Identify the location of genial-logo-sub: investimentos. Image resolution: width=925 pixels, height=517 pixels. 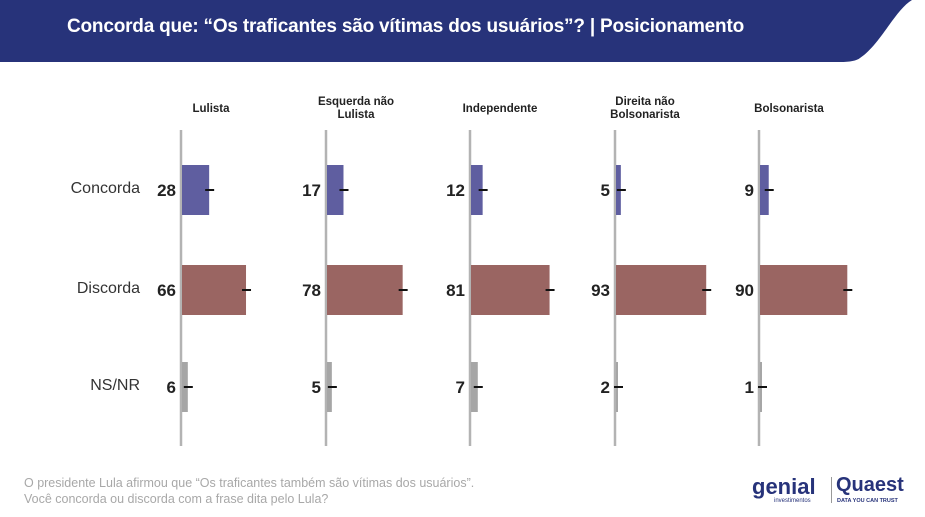
(792, 501).